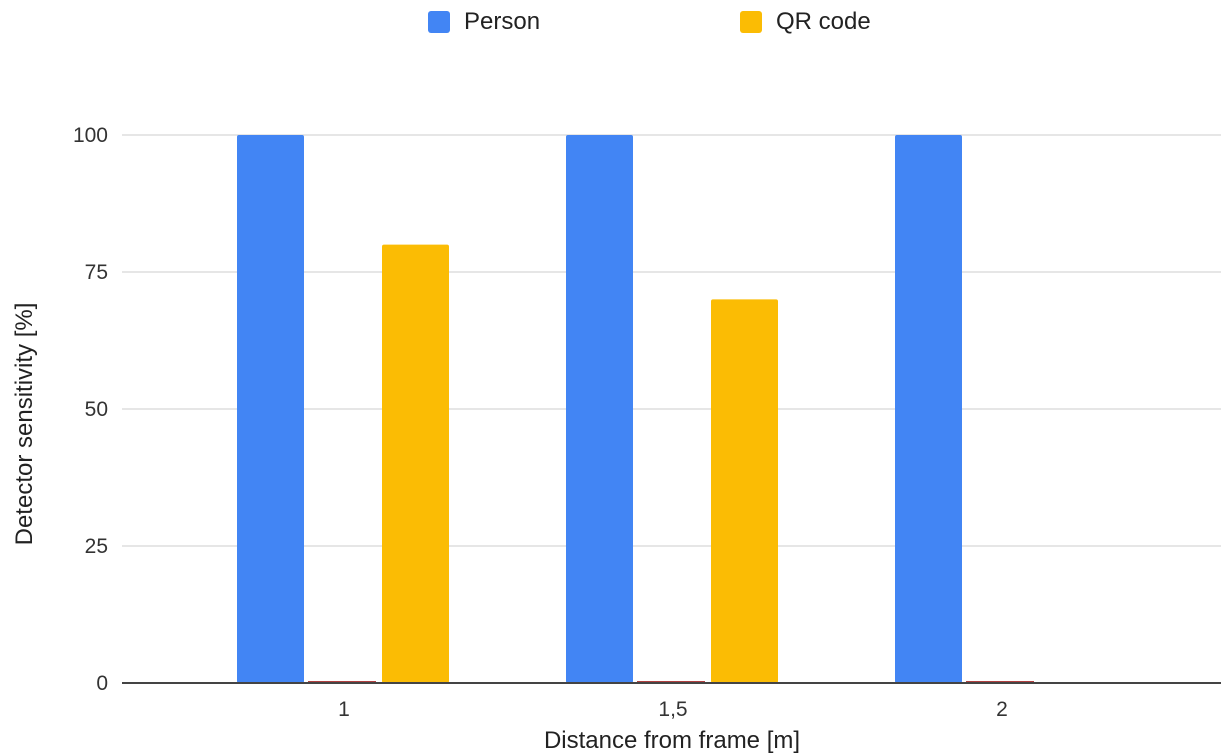 Image resolution: width=1221 pixels, height=753 pixels. What do you see at coordinates (102, 683) in the screenshot?
I see `y-tick-label-0: 0` at bounding box center [102, 683].